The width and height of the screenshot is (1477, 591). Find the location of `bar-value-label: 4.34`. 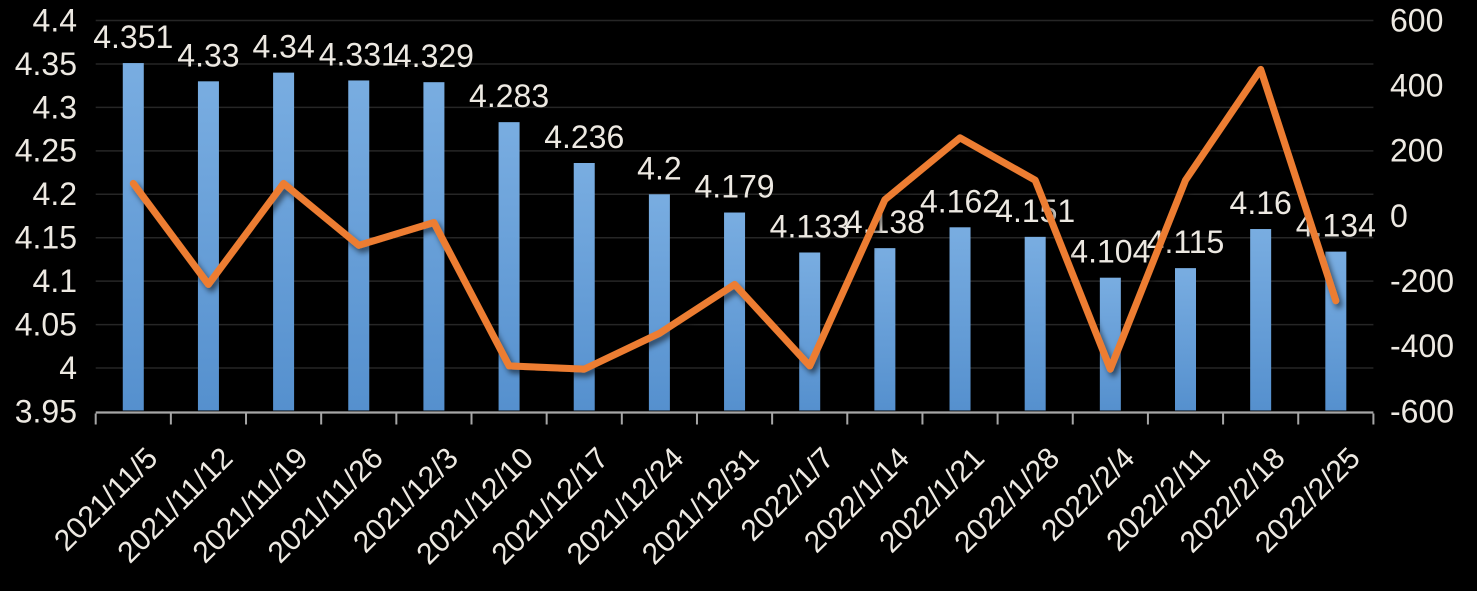

bar-value-label: 4.34 is located at coordinates (283, 47).